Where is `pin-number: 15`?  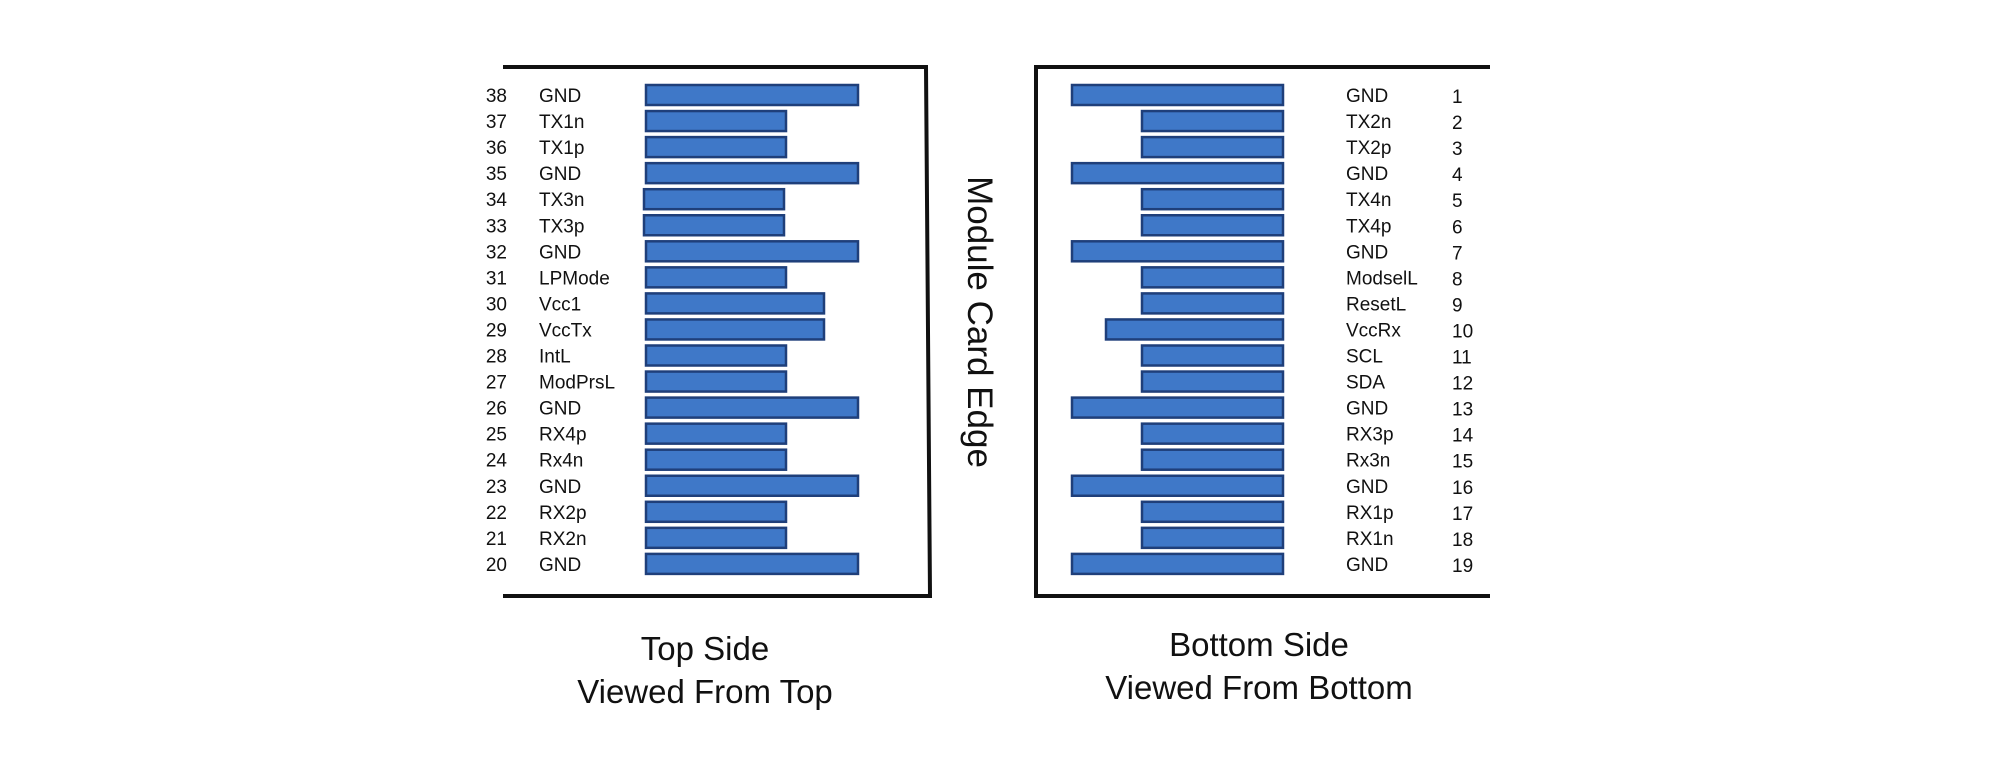 pin-number: 15 is located at coordinates (1462, 462).